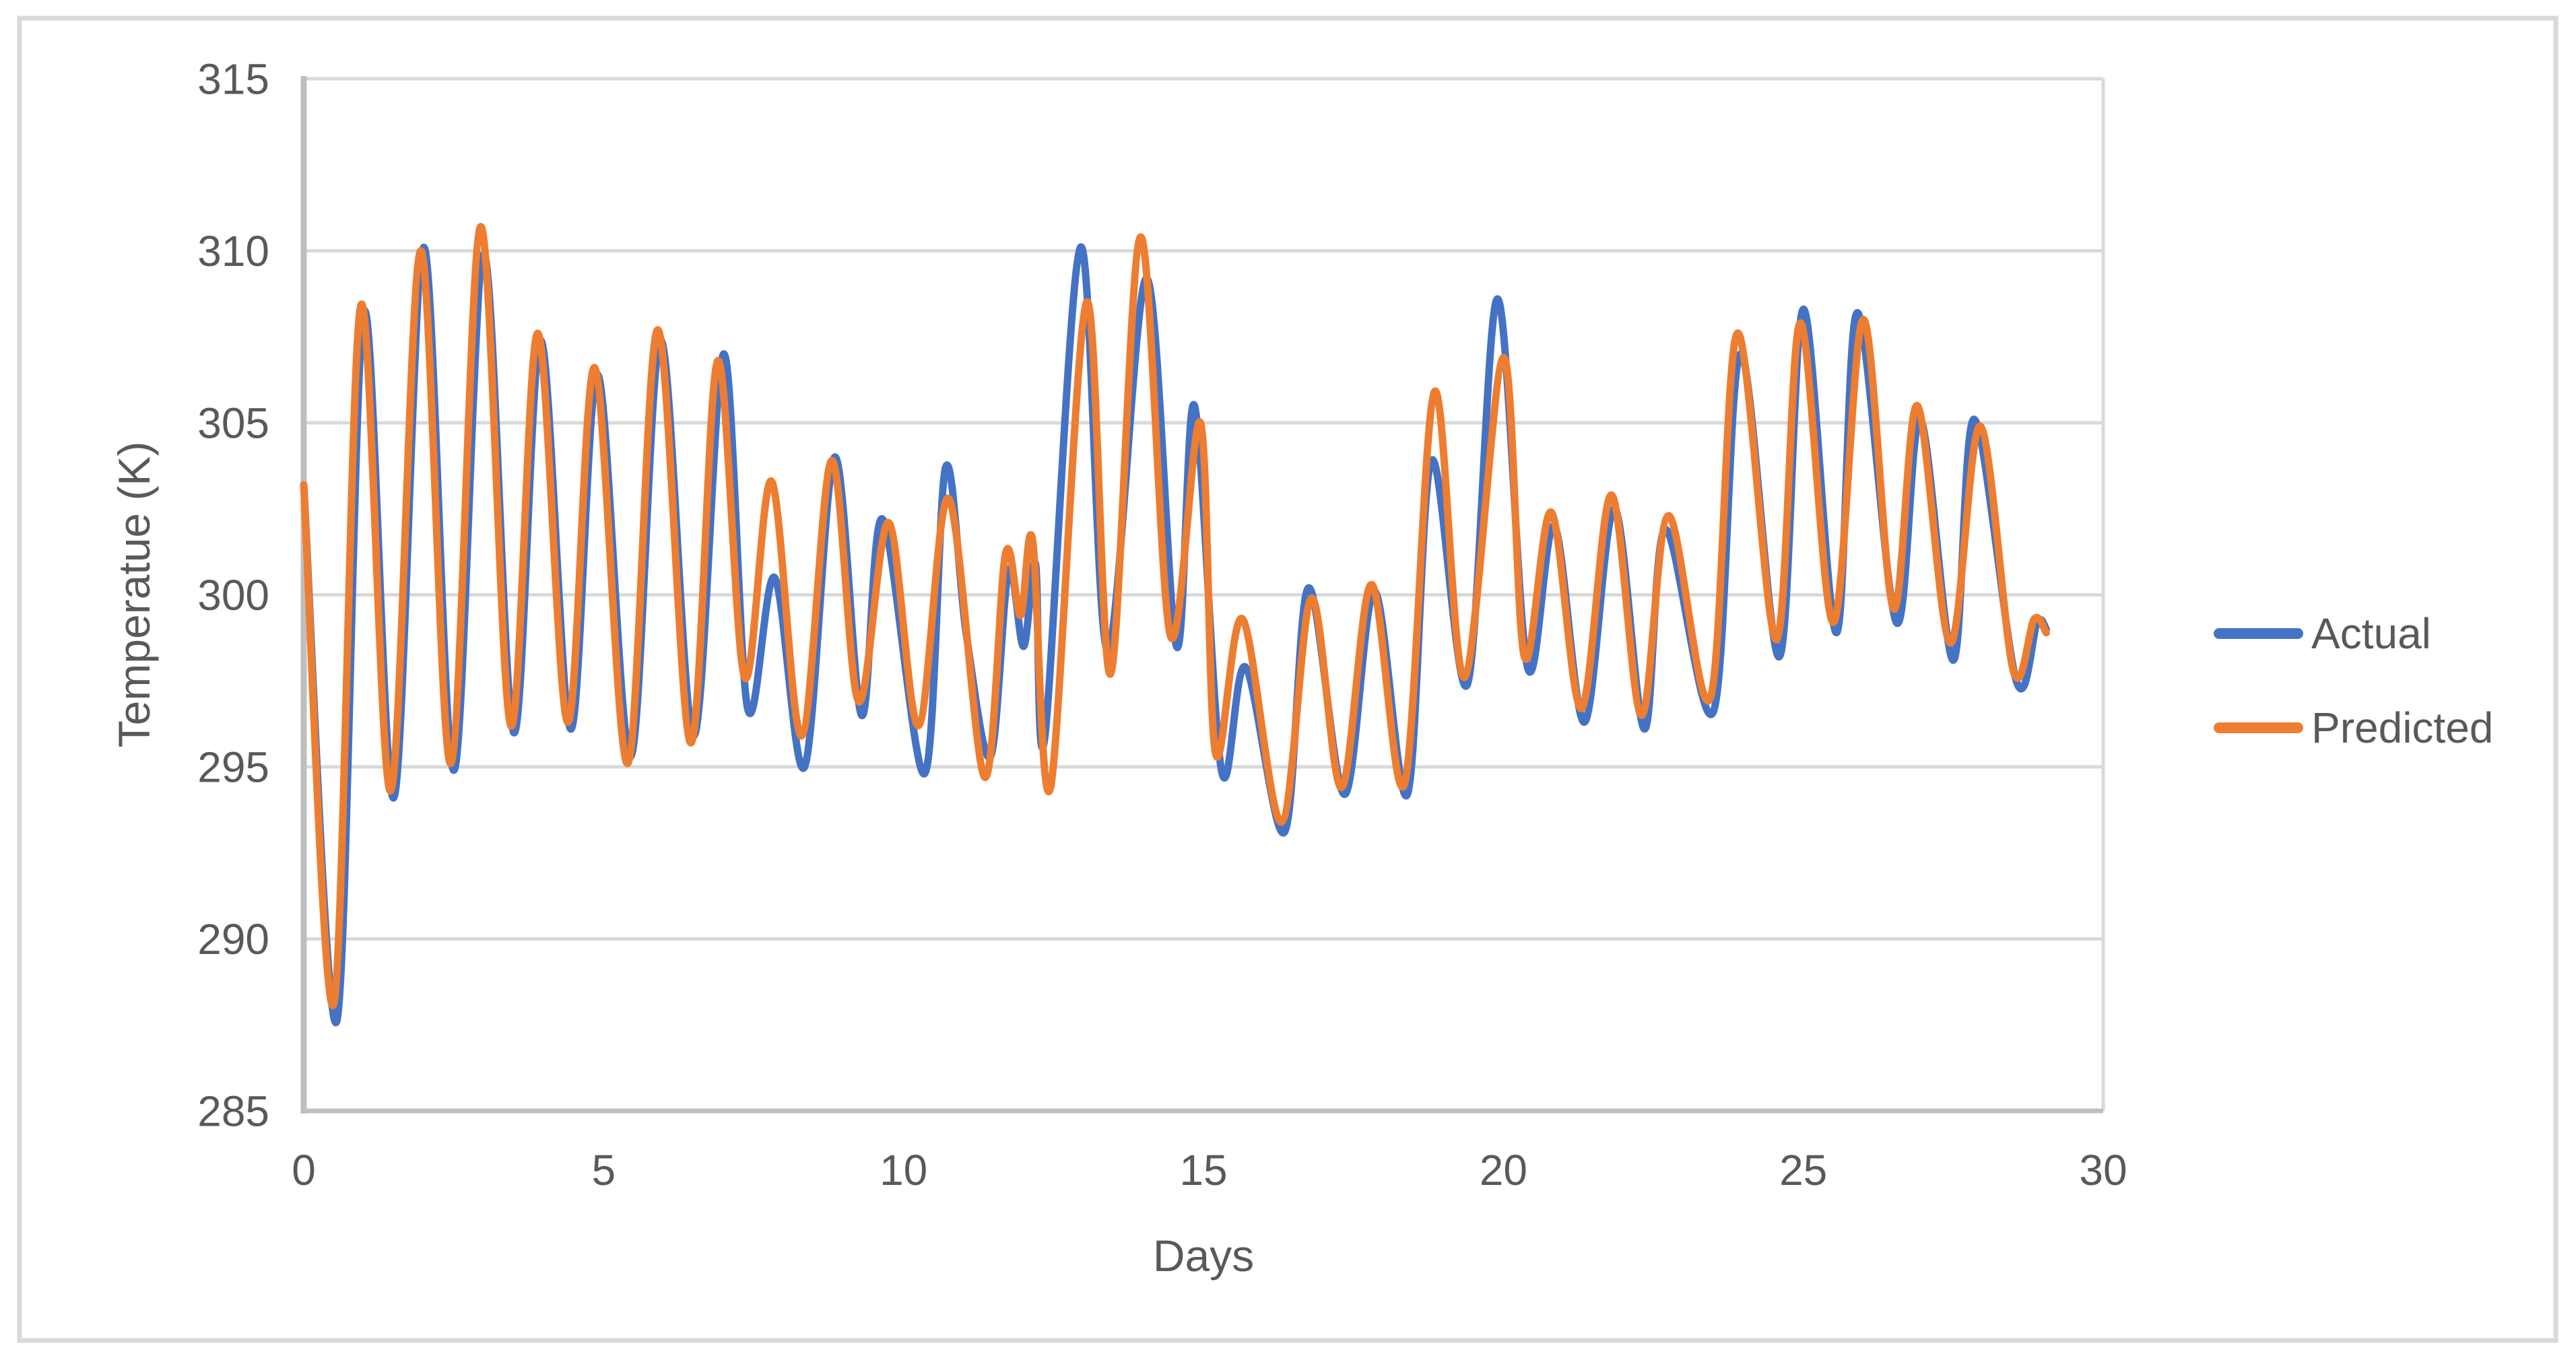  Describe the element at coordinates (304, 1170) in the screenshot. I see `x-tick-0: 0` at that location.